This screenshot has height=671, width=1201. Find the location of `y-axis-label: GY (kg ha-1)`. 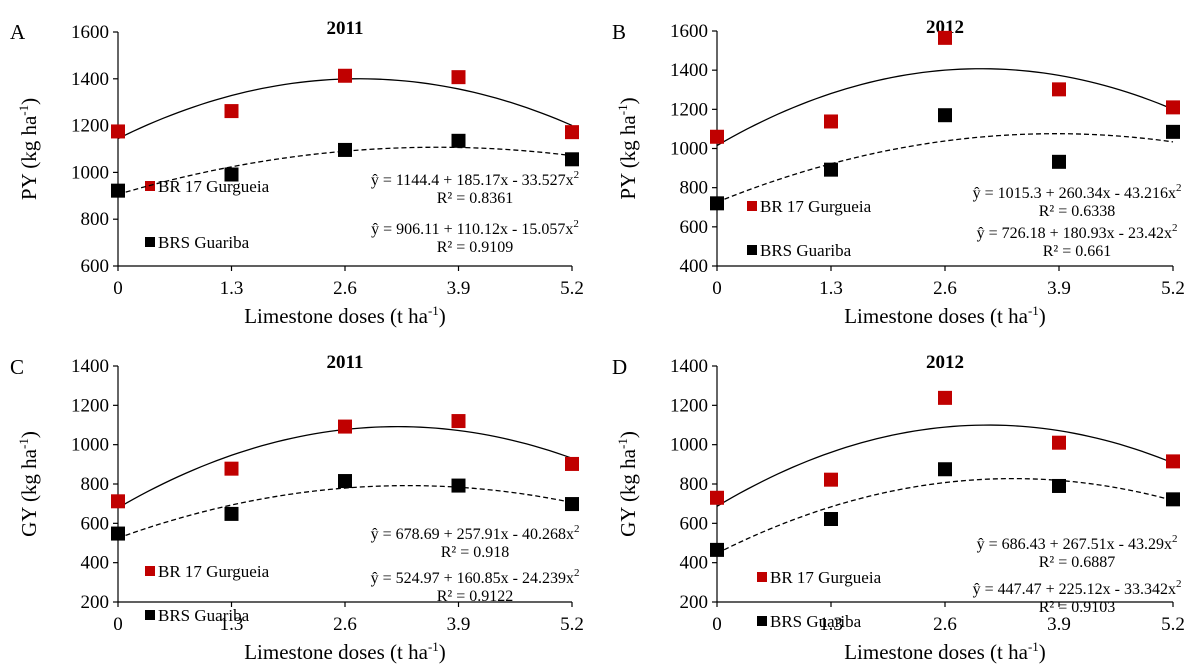

y-axis-label: GY (kg ha-1) is located at coordinates (627, 484).